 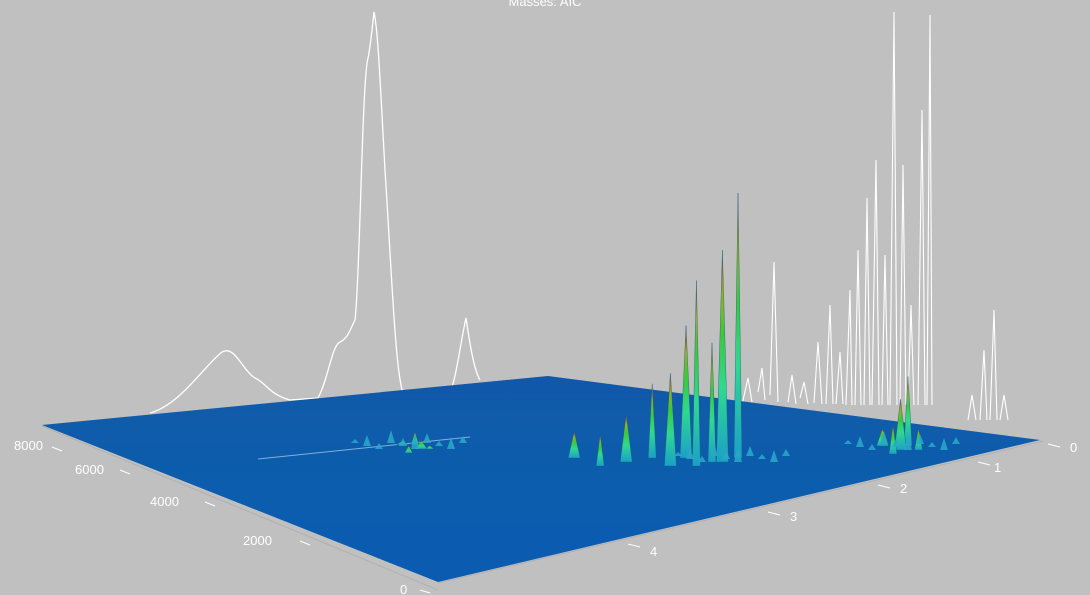 What do you see at coordinates (757, 512) in the screenshot?
I see `right-axis: 0 1 2 3 4` at bounding box center [757, 512].